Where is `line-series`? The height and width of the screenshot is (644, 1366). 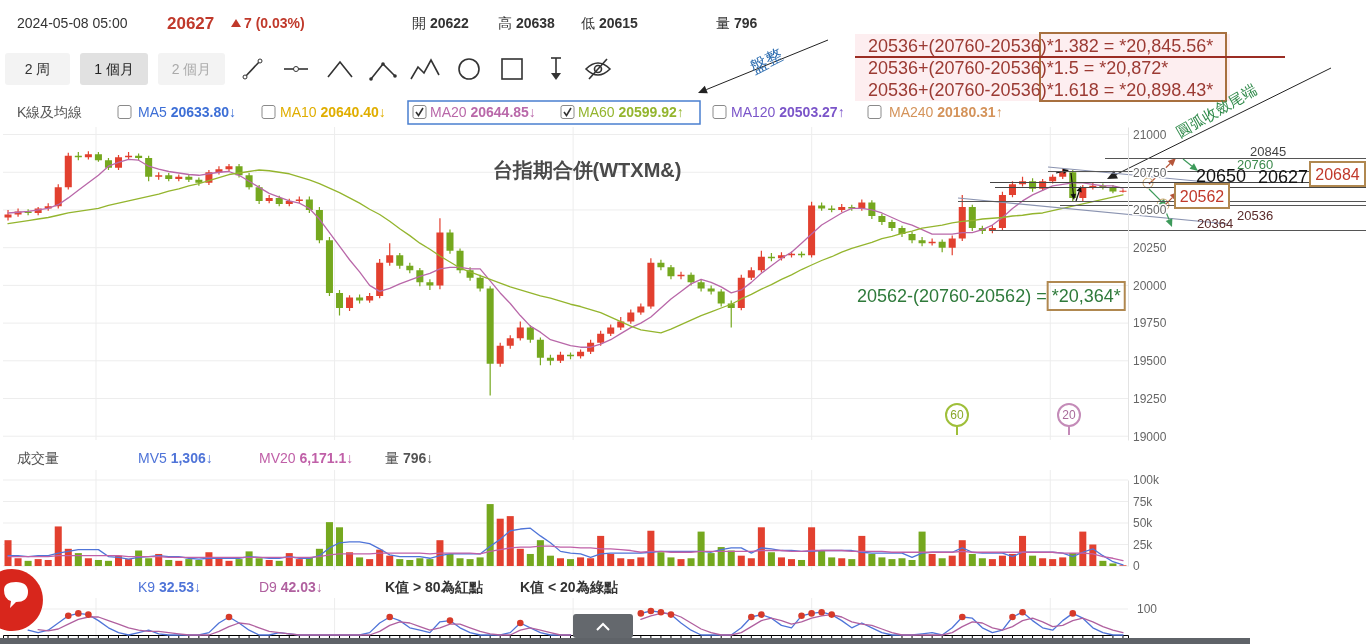
line-series is located at coordinates (565, 553).